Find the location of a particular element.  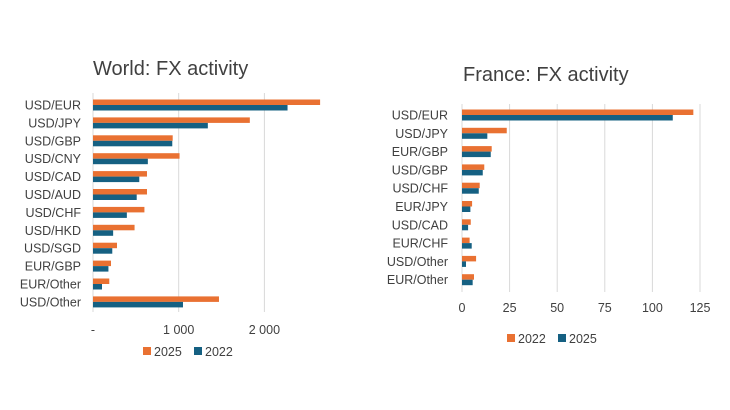

bar-2022-eur-chf is located at coordinates (466, 240).